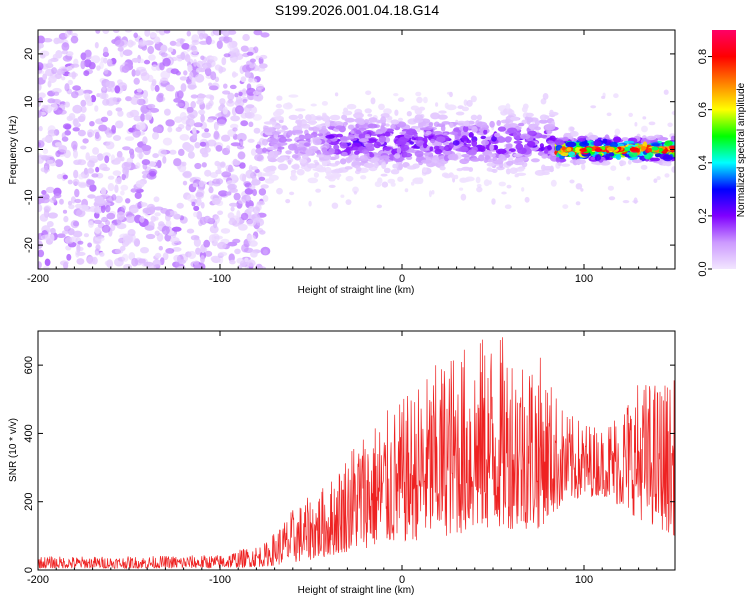 This screenshot has width=750, height=600. I want to click on colorbar-label: Normalized spectral amplitude, so click(741, 149).